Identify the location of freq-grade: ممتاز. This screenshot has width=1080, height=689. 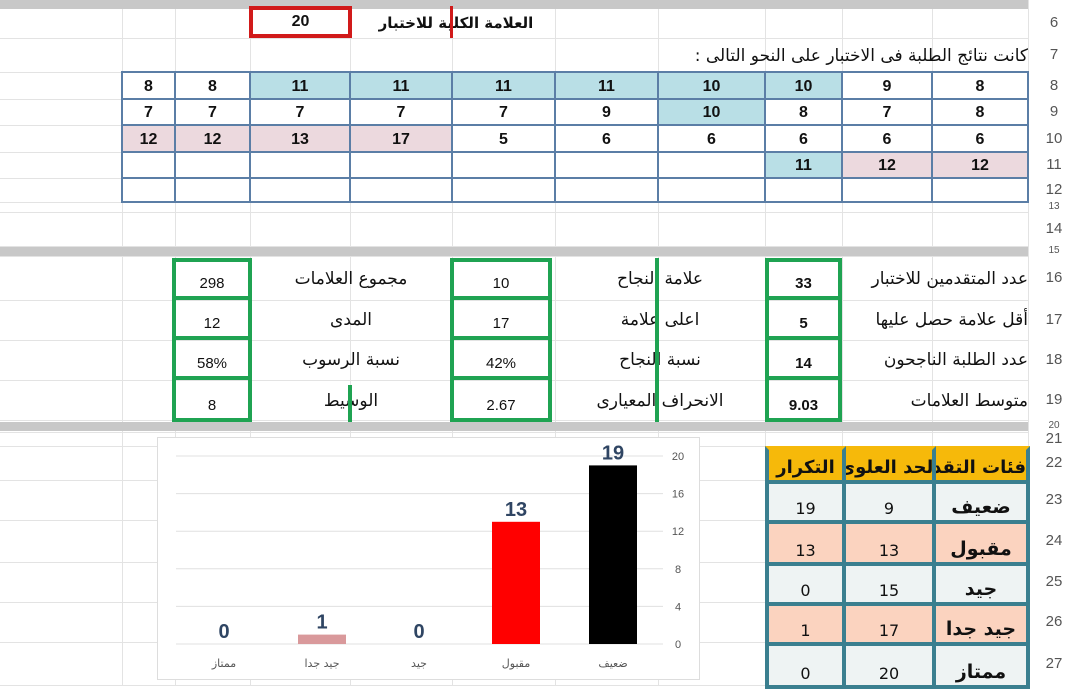
(981, 665).